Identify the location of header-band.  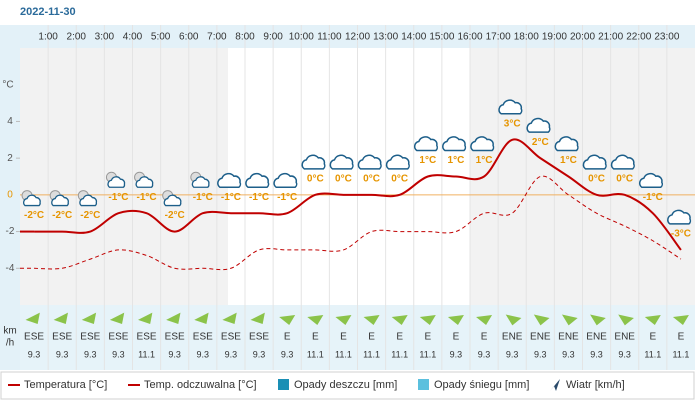
(347, 36).